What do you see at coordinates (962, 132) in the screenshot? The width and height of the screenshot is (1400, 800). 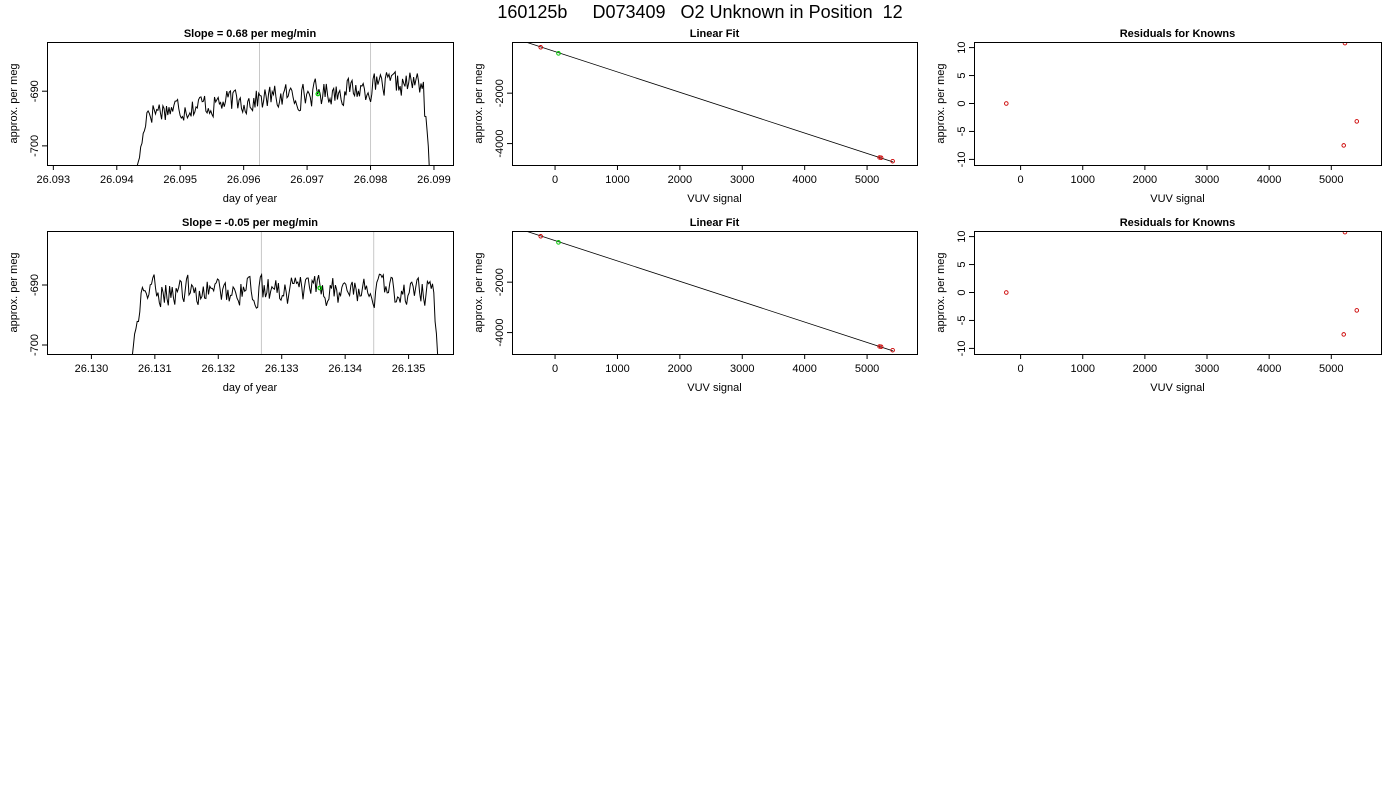 I see `y-tick-label: -5` at bounding box center [962, 132].